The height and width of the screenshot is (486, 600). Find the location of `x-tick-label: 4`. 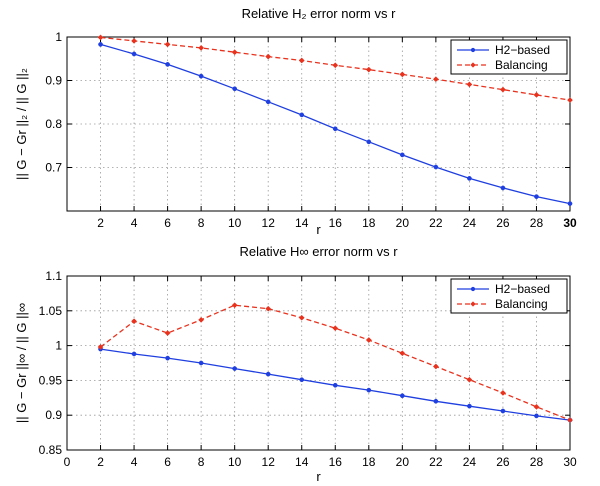

x-tick-label: 4 is located at coordinates (134, 223).